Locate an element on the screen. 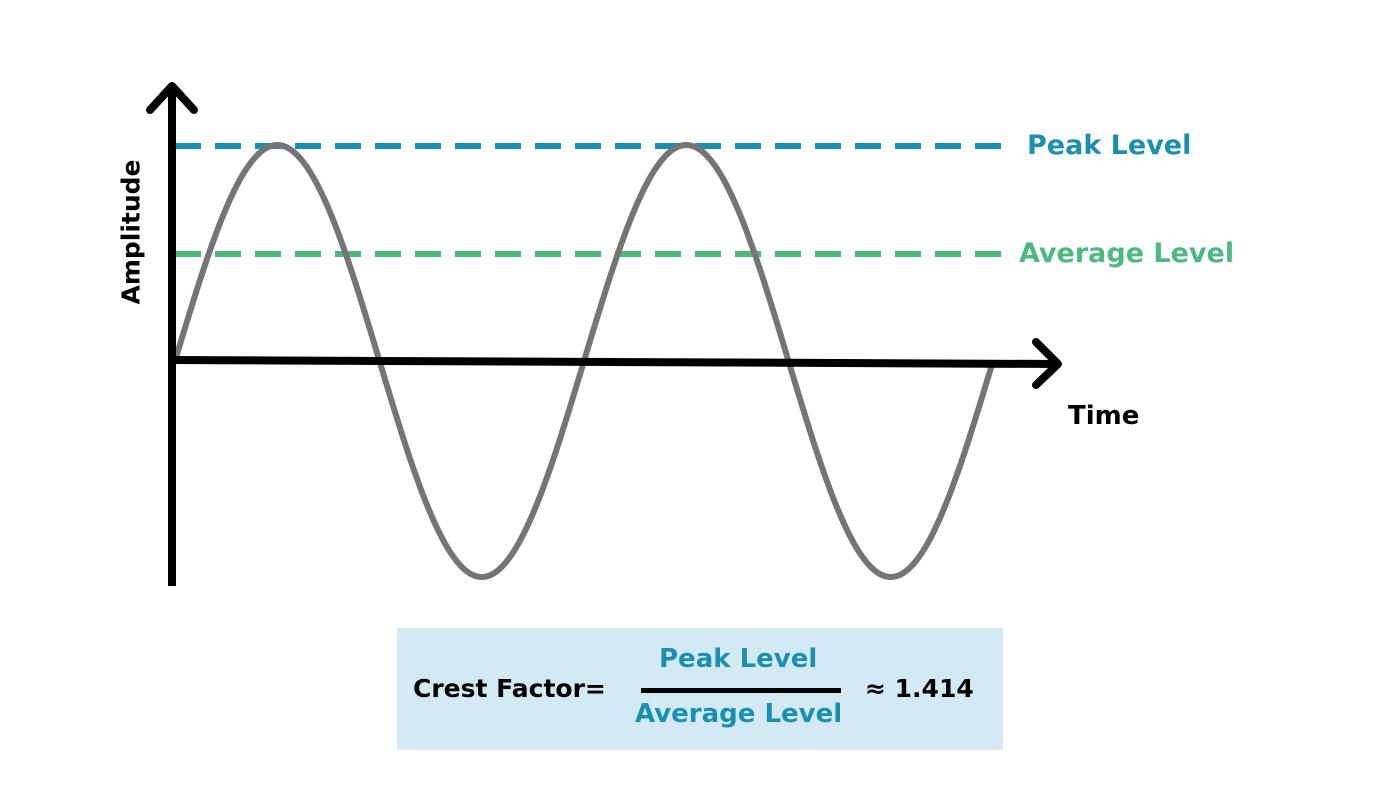 Image resolution: width=1400 pixels, height=800 pixels. peak-level-label: Peak Level is located at coordinates (1109, 145).